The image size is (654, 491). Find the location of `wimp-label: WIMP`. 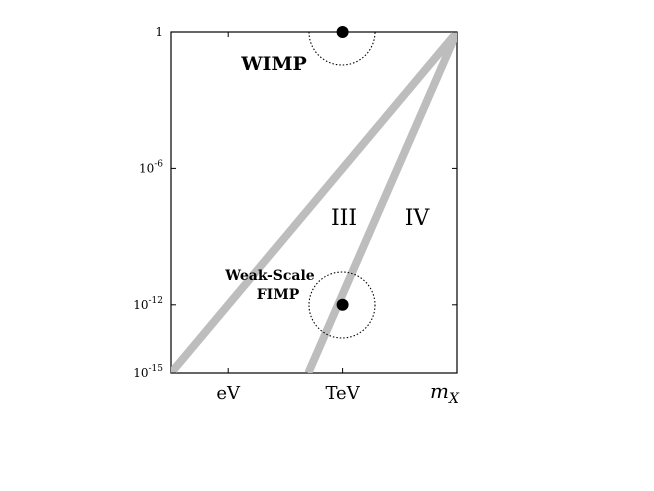

wimp-label: WIMP is located at coordinates (273, 64).